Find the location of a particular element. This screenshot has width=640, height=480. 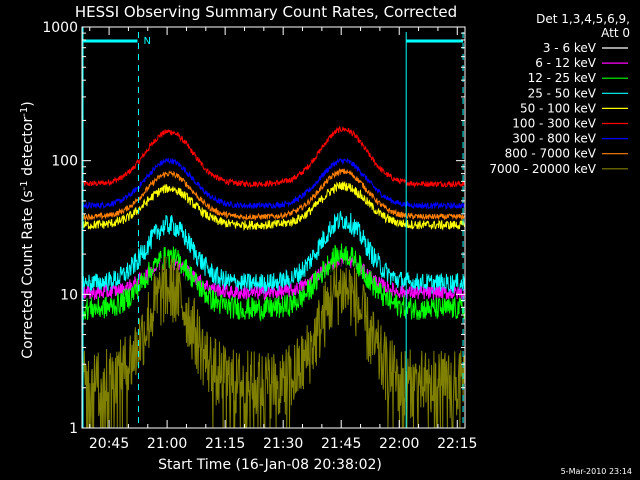

legend-label-7: 800 - 7000 keV is located at coordinates (551, 154).